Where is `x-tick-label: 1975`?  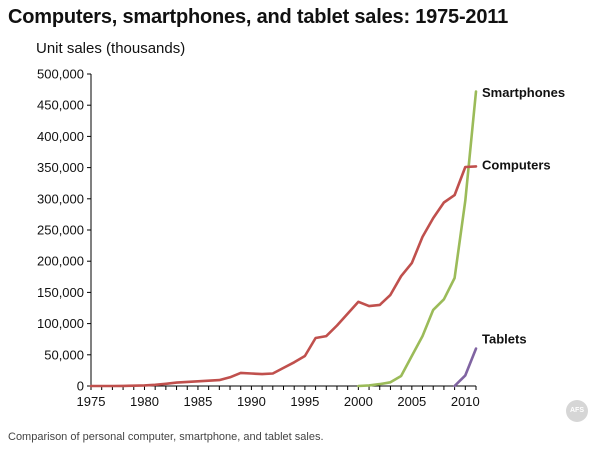
x-tick-label: 1975 is located at coordinates (91, 401).